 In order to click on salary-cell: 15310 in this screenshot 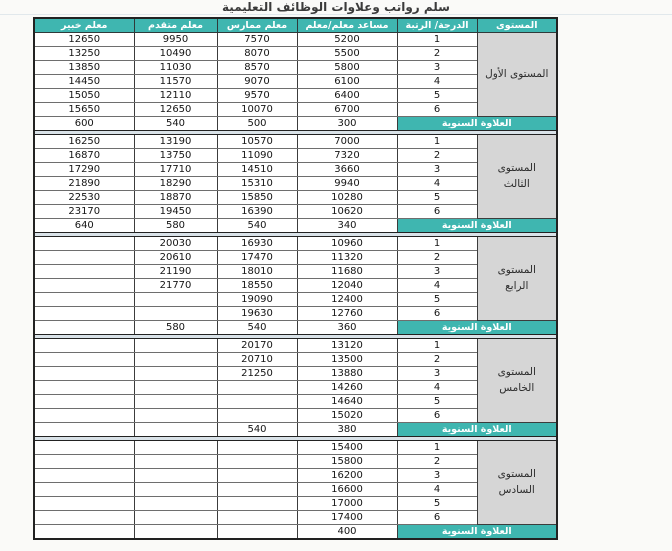, I will do `click(257, 183)`.